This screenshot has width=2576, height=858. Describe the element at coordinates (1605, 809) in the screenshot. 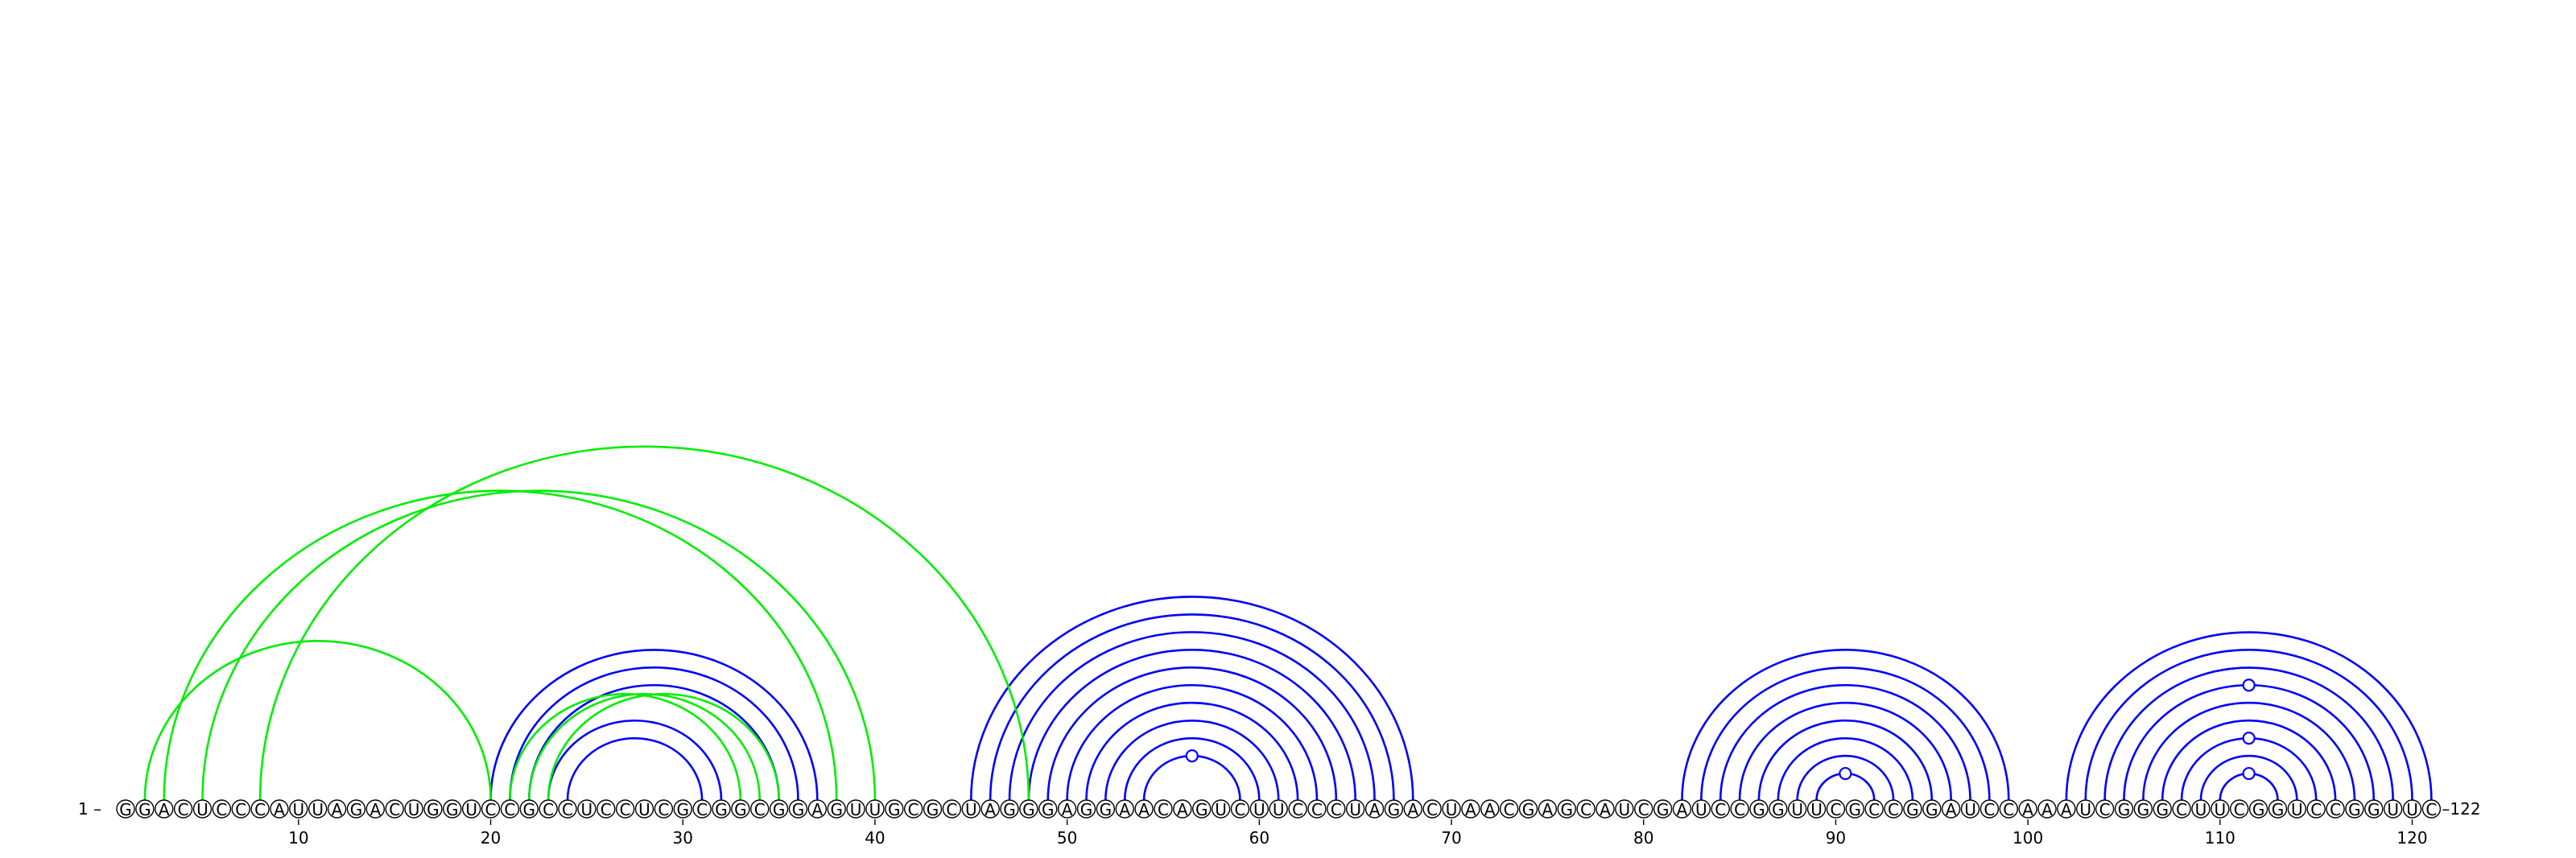

I see `nucleotide-78: A` at that location.